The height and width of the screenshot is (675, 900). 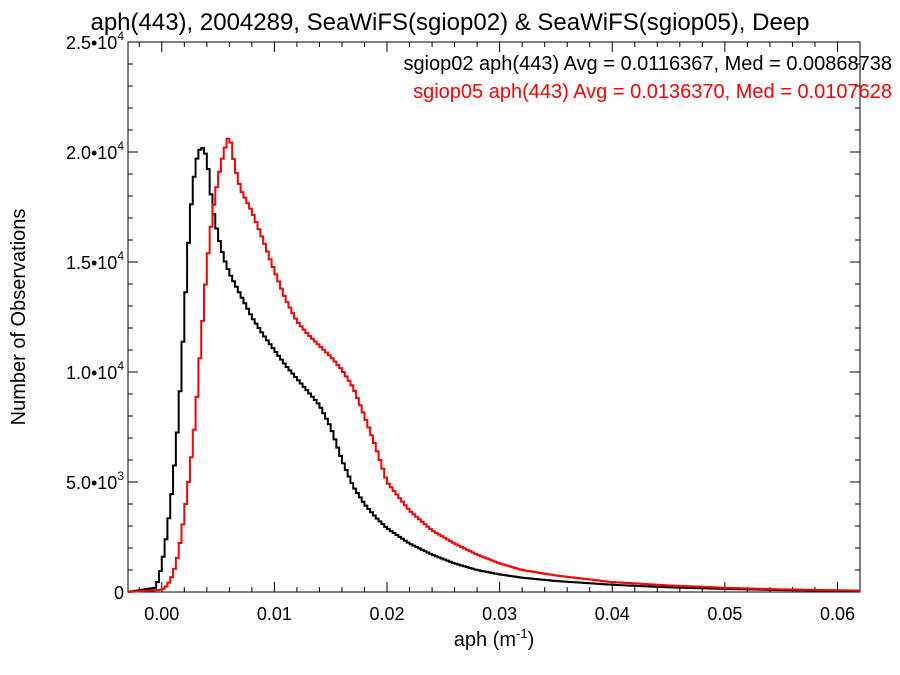 I want to click on x-tick-label: 0.00, so click(x=161, y=614).